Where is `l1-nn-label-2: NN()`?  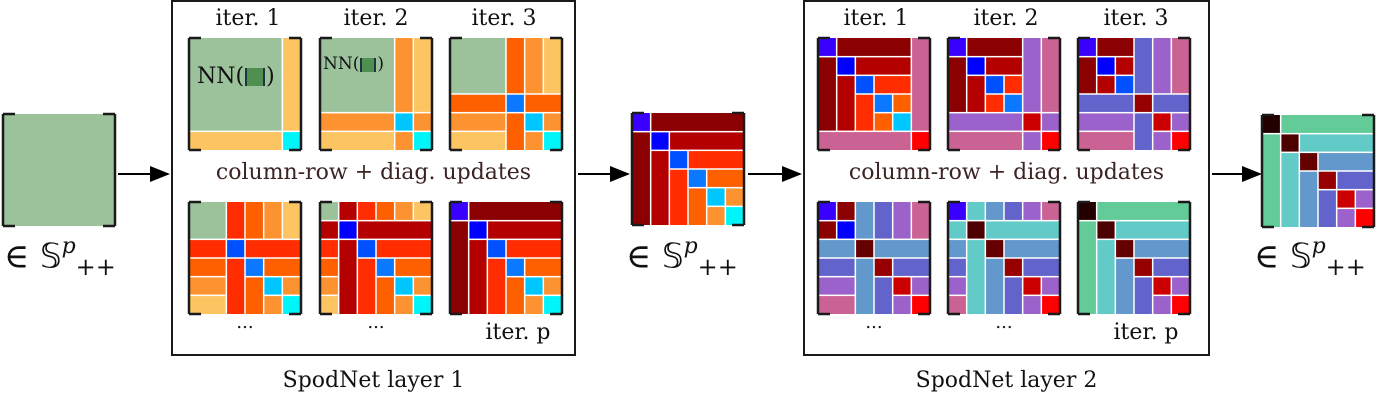
l1-nn-label-2: NN() is located at coordinates (353, 64).